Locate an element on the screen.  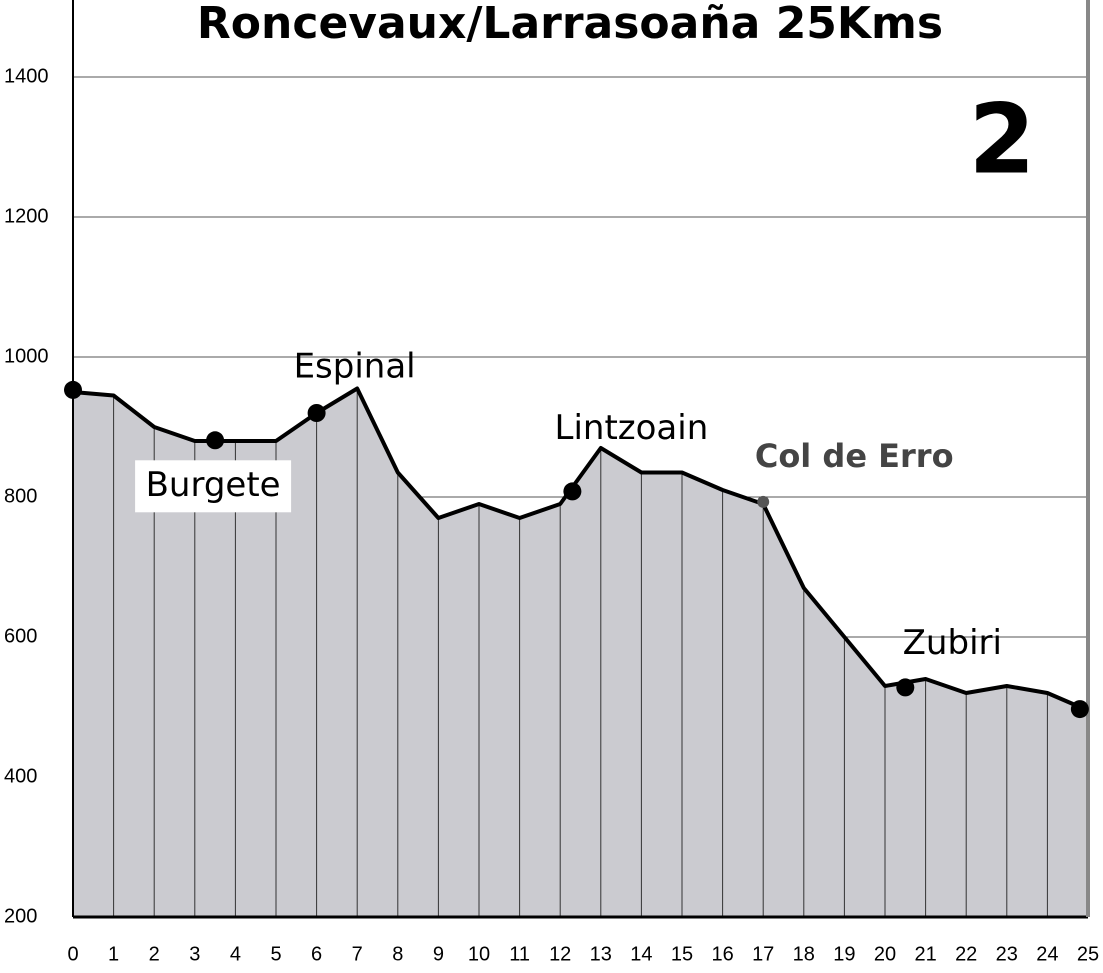
y-tick-label: 1400 is located at coordinates (26, 76).